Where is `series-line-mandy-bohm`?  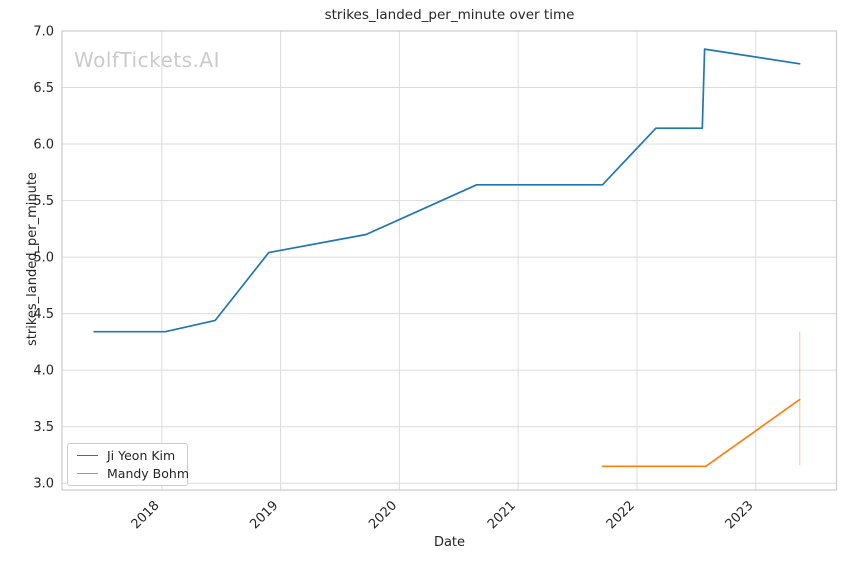
series-line-mandy-bohm is located at coordinates (701, 433).